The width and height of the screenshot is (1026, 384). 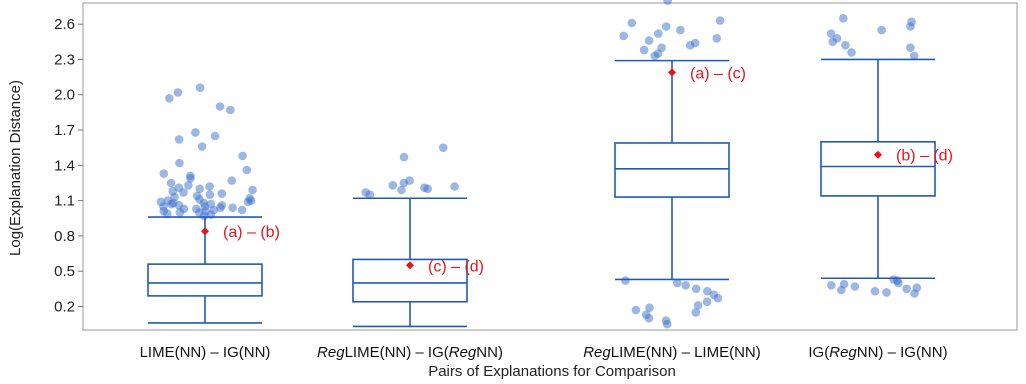 What do you see at coordinates (410, 352) in the screenshot?
I see `x-category-label: RegLIME(NN) – IG(RegNN)` at bounding box center [410, 352].